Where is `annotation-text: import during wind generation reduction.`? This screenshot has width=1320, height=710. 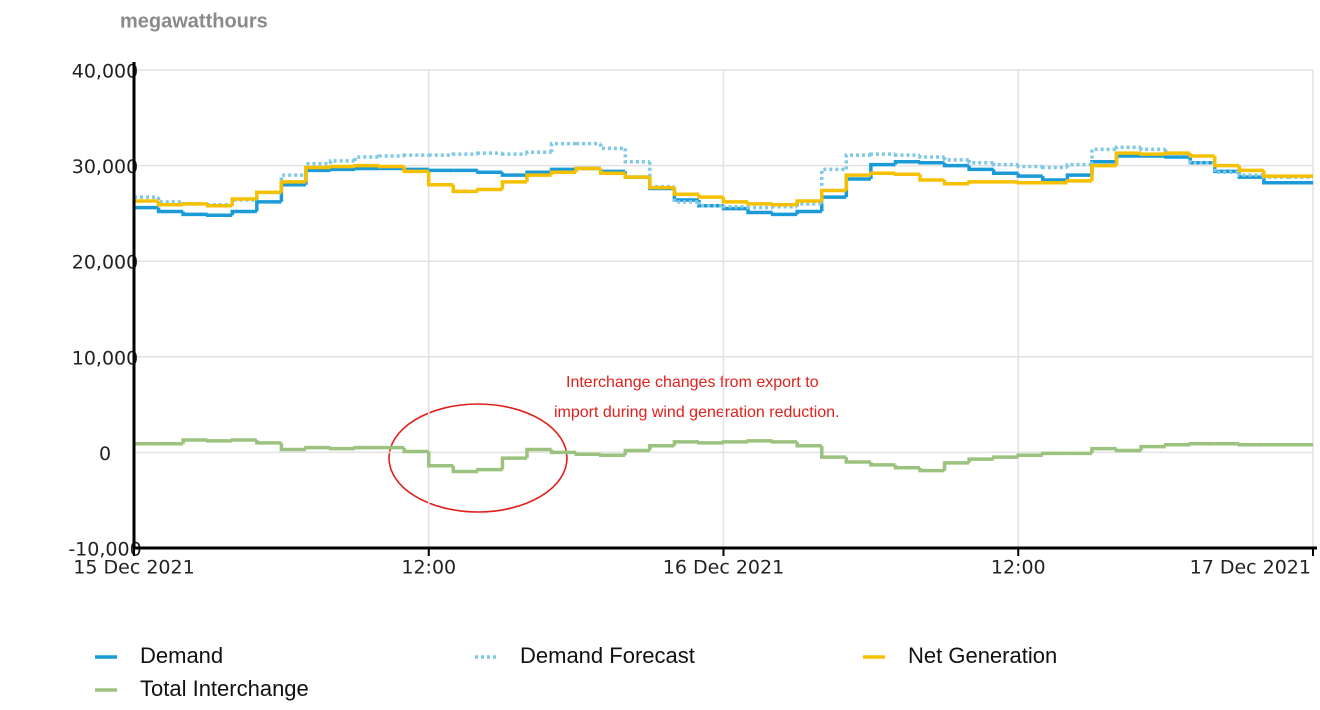 annotation-text: import during wind generation reduction. is located at coordinates (697, 412).